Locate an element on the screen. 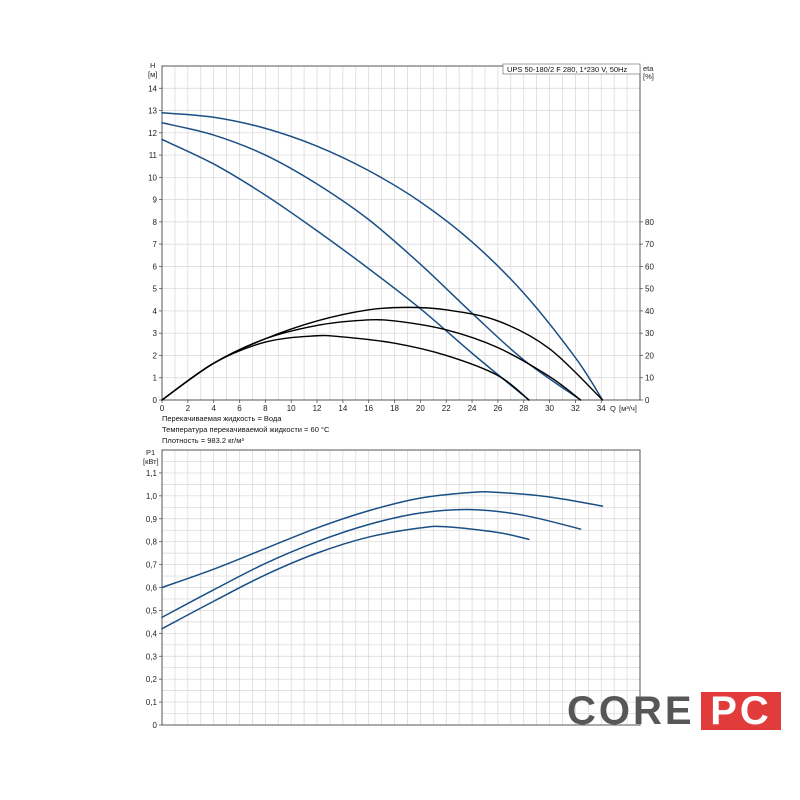 The height and width of the screenshot is (800, 800). y-axis-unit: [м] is located at coordinates (152, 74).